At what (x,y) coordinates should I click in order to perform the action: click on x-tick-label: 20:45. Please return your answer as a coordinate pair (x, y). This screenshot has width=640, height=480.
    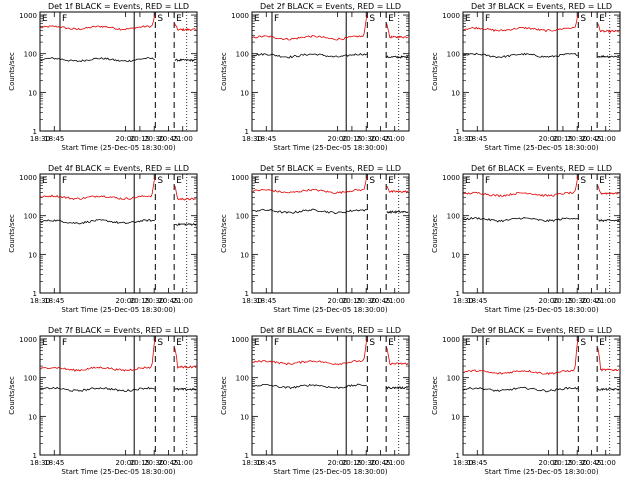
    Looking at the image, I should click on (380, 463).